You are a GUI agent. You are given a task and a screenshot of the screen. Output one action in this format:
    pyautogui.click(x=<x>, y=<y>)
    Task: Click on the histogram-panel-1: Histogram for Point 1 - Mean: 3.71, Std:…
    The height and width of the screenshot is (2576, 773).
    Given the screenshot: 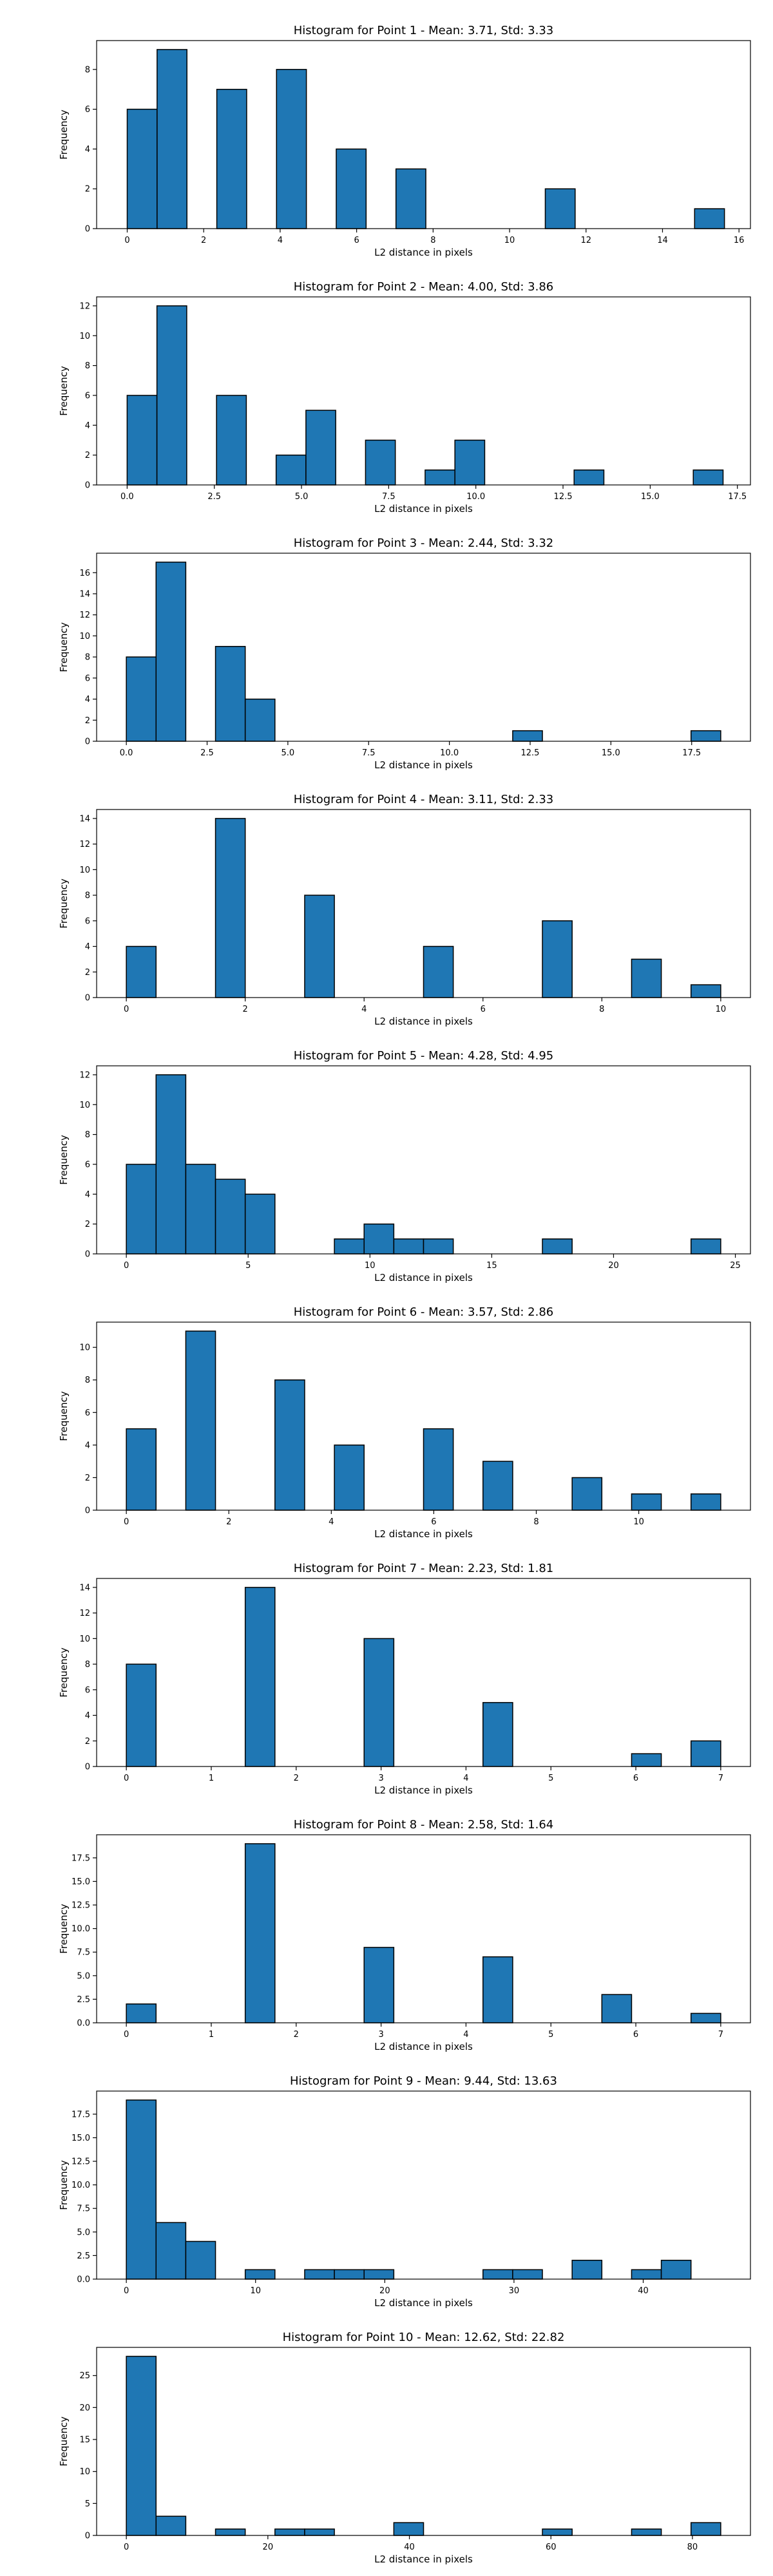 What is the action you would take?
    pyautogui.click(x=404, y=141)
    